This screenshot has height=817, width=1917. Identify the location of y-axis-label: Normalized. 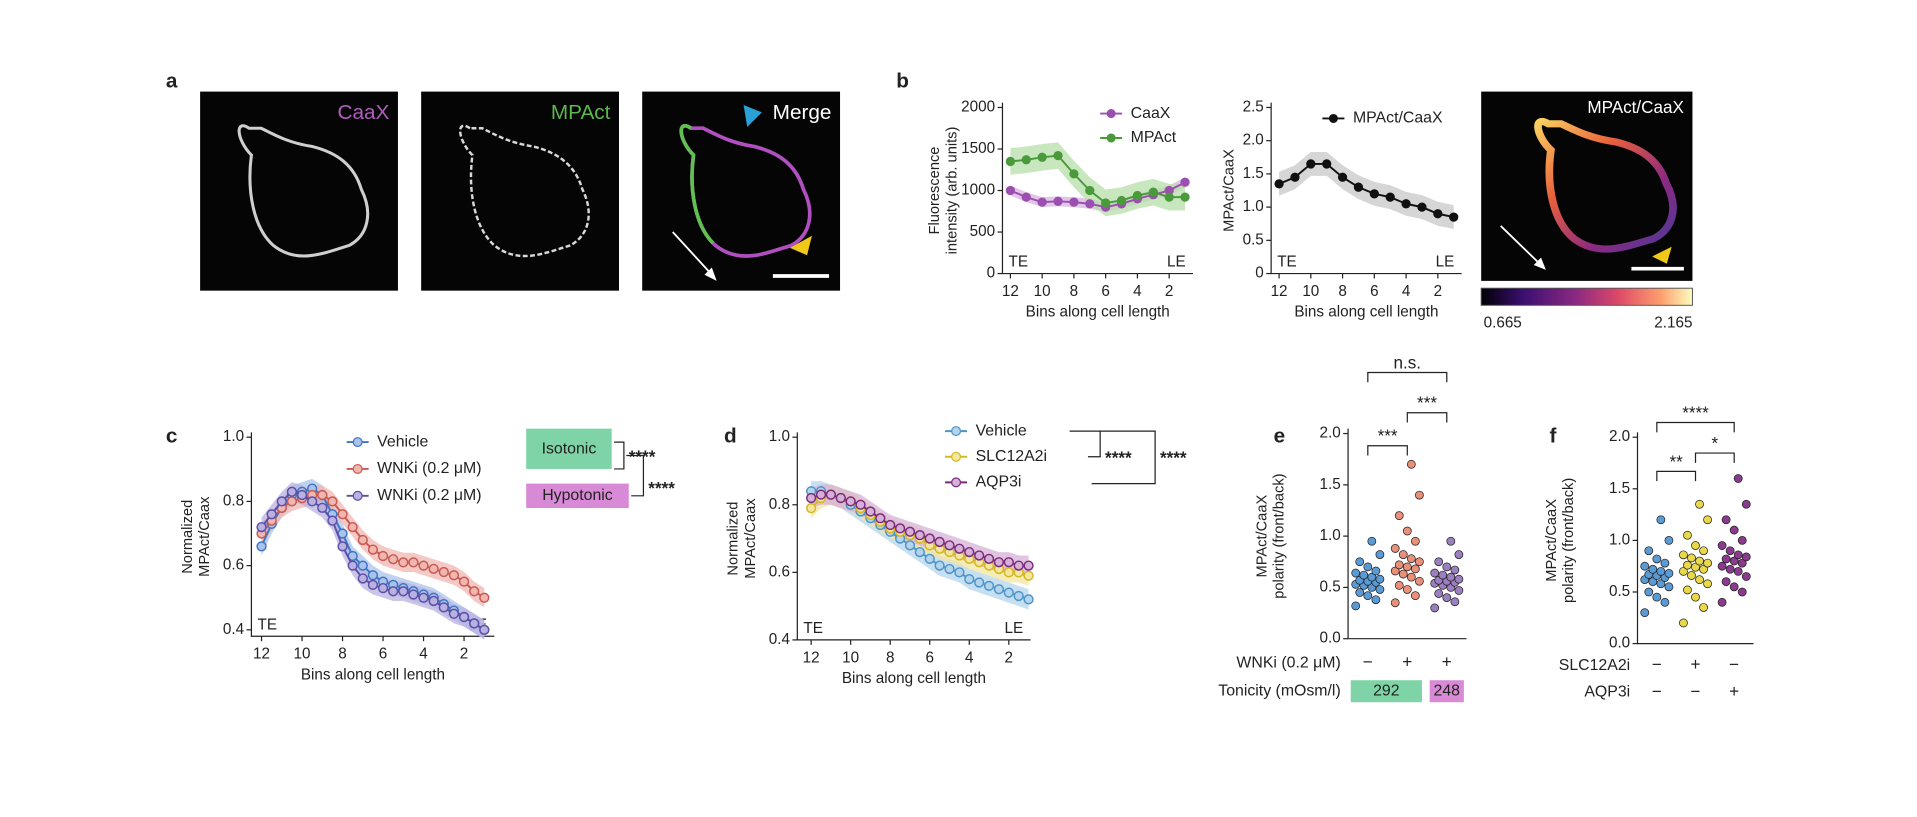
(188, 537).